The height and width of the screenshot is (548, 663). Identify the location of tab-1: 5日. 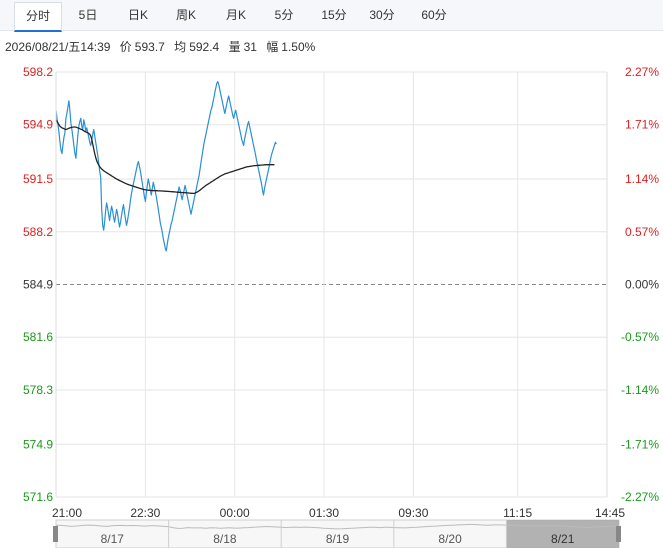
(88, 15).